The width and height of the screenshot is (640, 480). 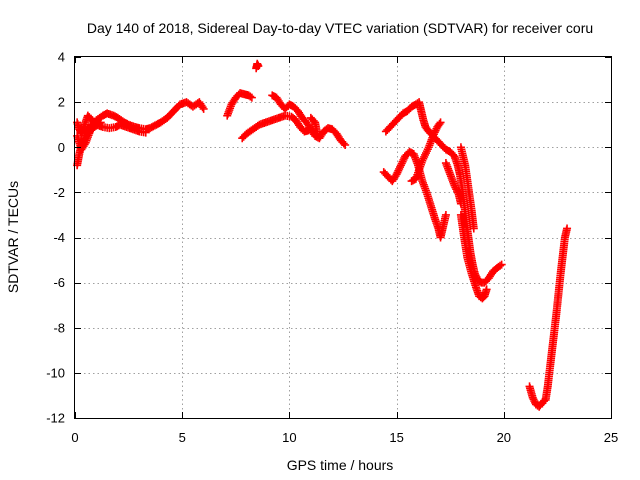 I want to click on y-tick-label: -2, so click(x=59, y=192).